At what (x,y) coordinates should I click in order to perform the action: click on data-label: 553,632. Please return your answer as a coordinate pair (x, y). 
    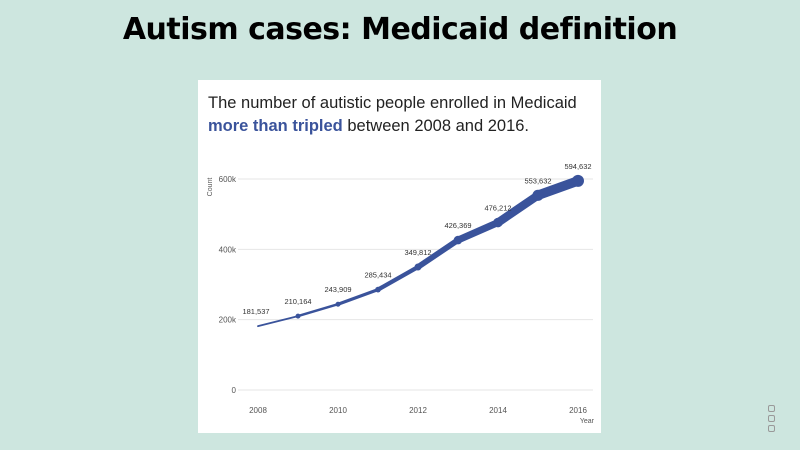
    Looking at the image, I should click on (537, 180).